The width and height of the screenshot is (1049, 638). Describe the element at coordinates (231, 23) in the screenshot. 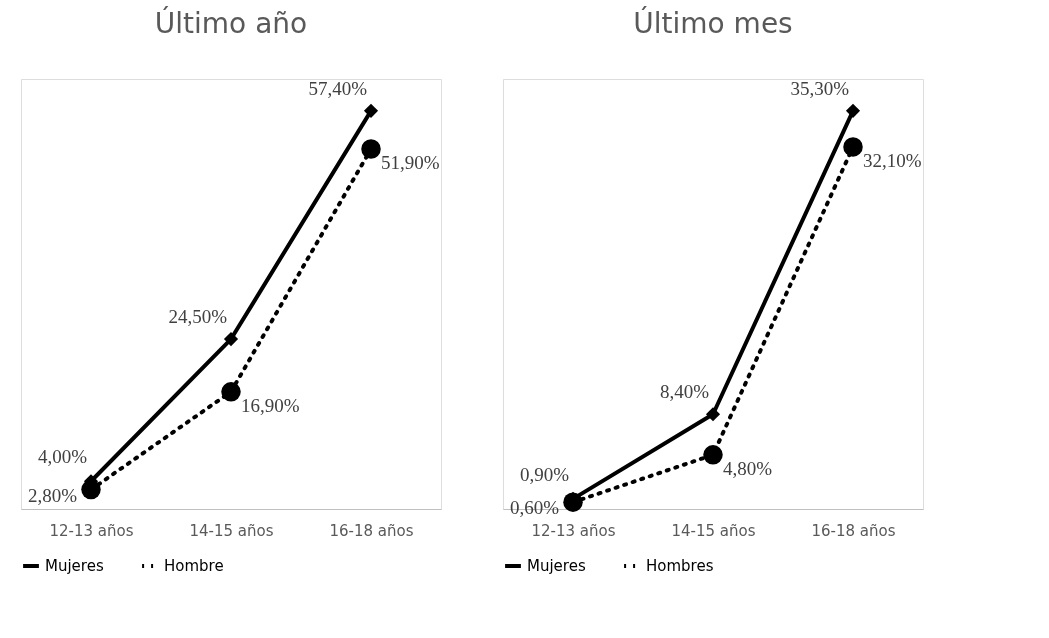

I see `chart-title: Último año` at that location.